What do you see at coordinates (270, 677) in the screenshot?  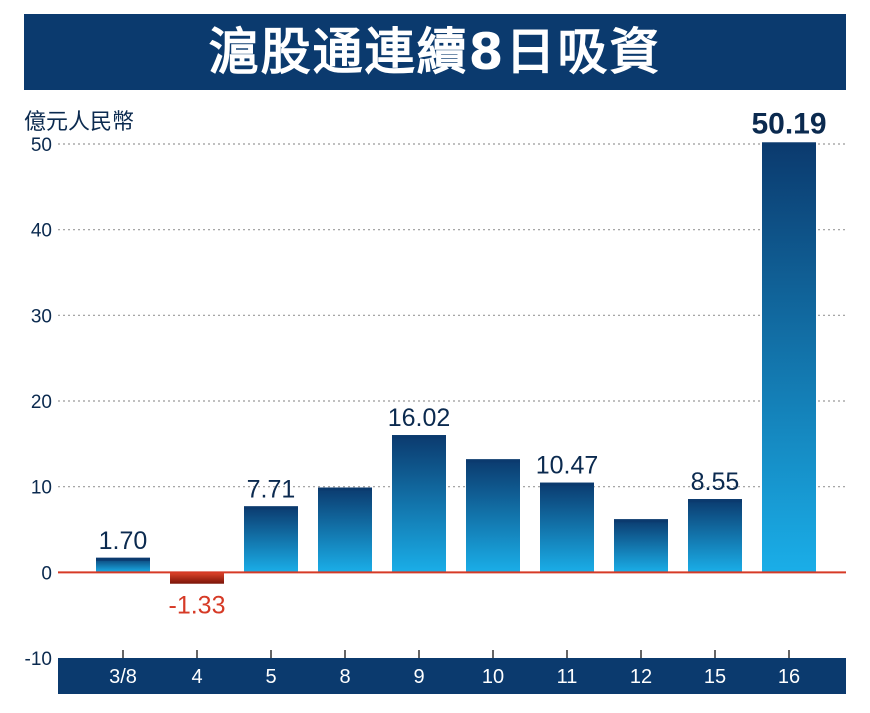 I see `x-tick-label: 5` at bounding box center [270, 677].